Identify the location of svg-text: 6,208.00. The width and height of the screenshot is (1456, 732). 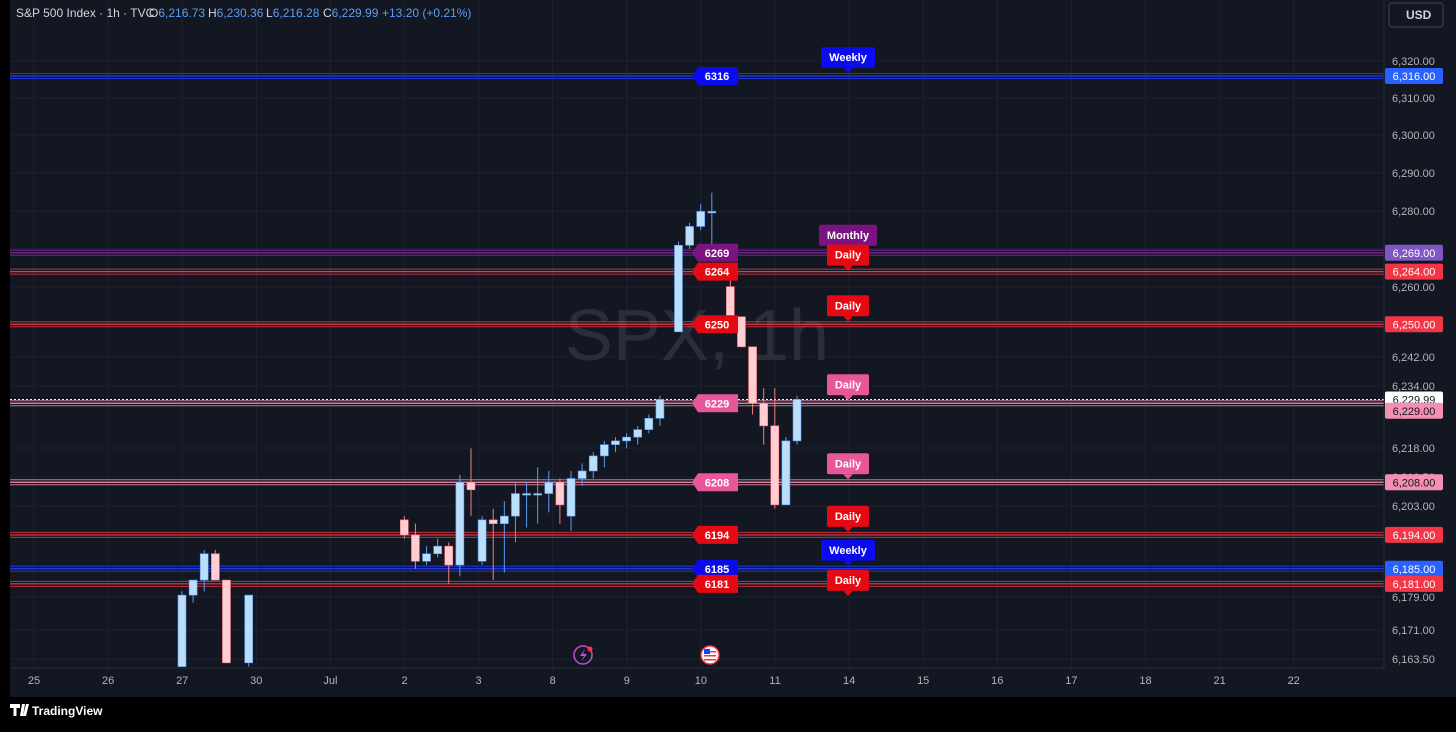
(1414, 483).